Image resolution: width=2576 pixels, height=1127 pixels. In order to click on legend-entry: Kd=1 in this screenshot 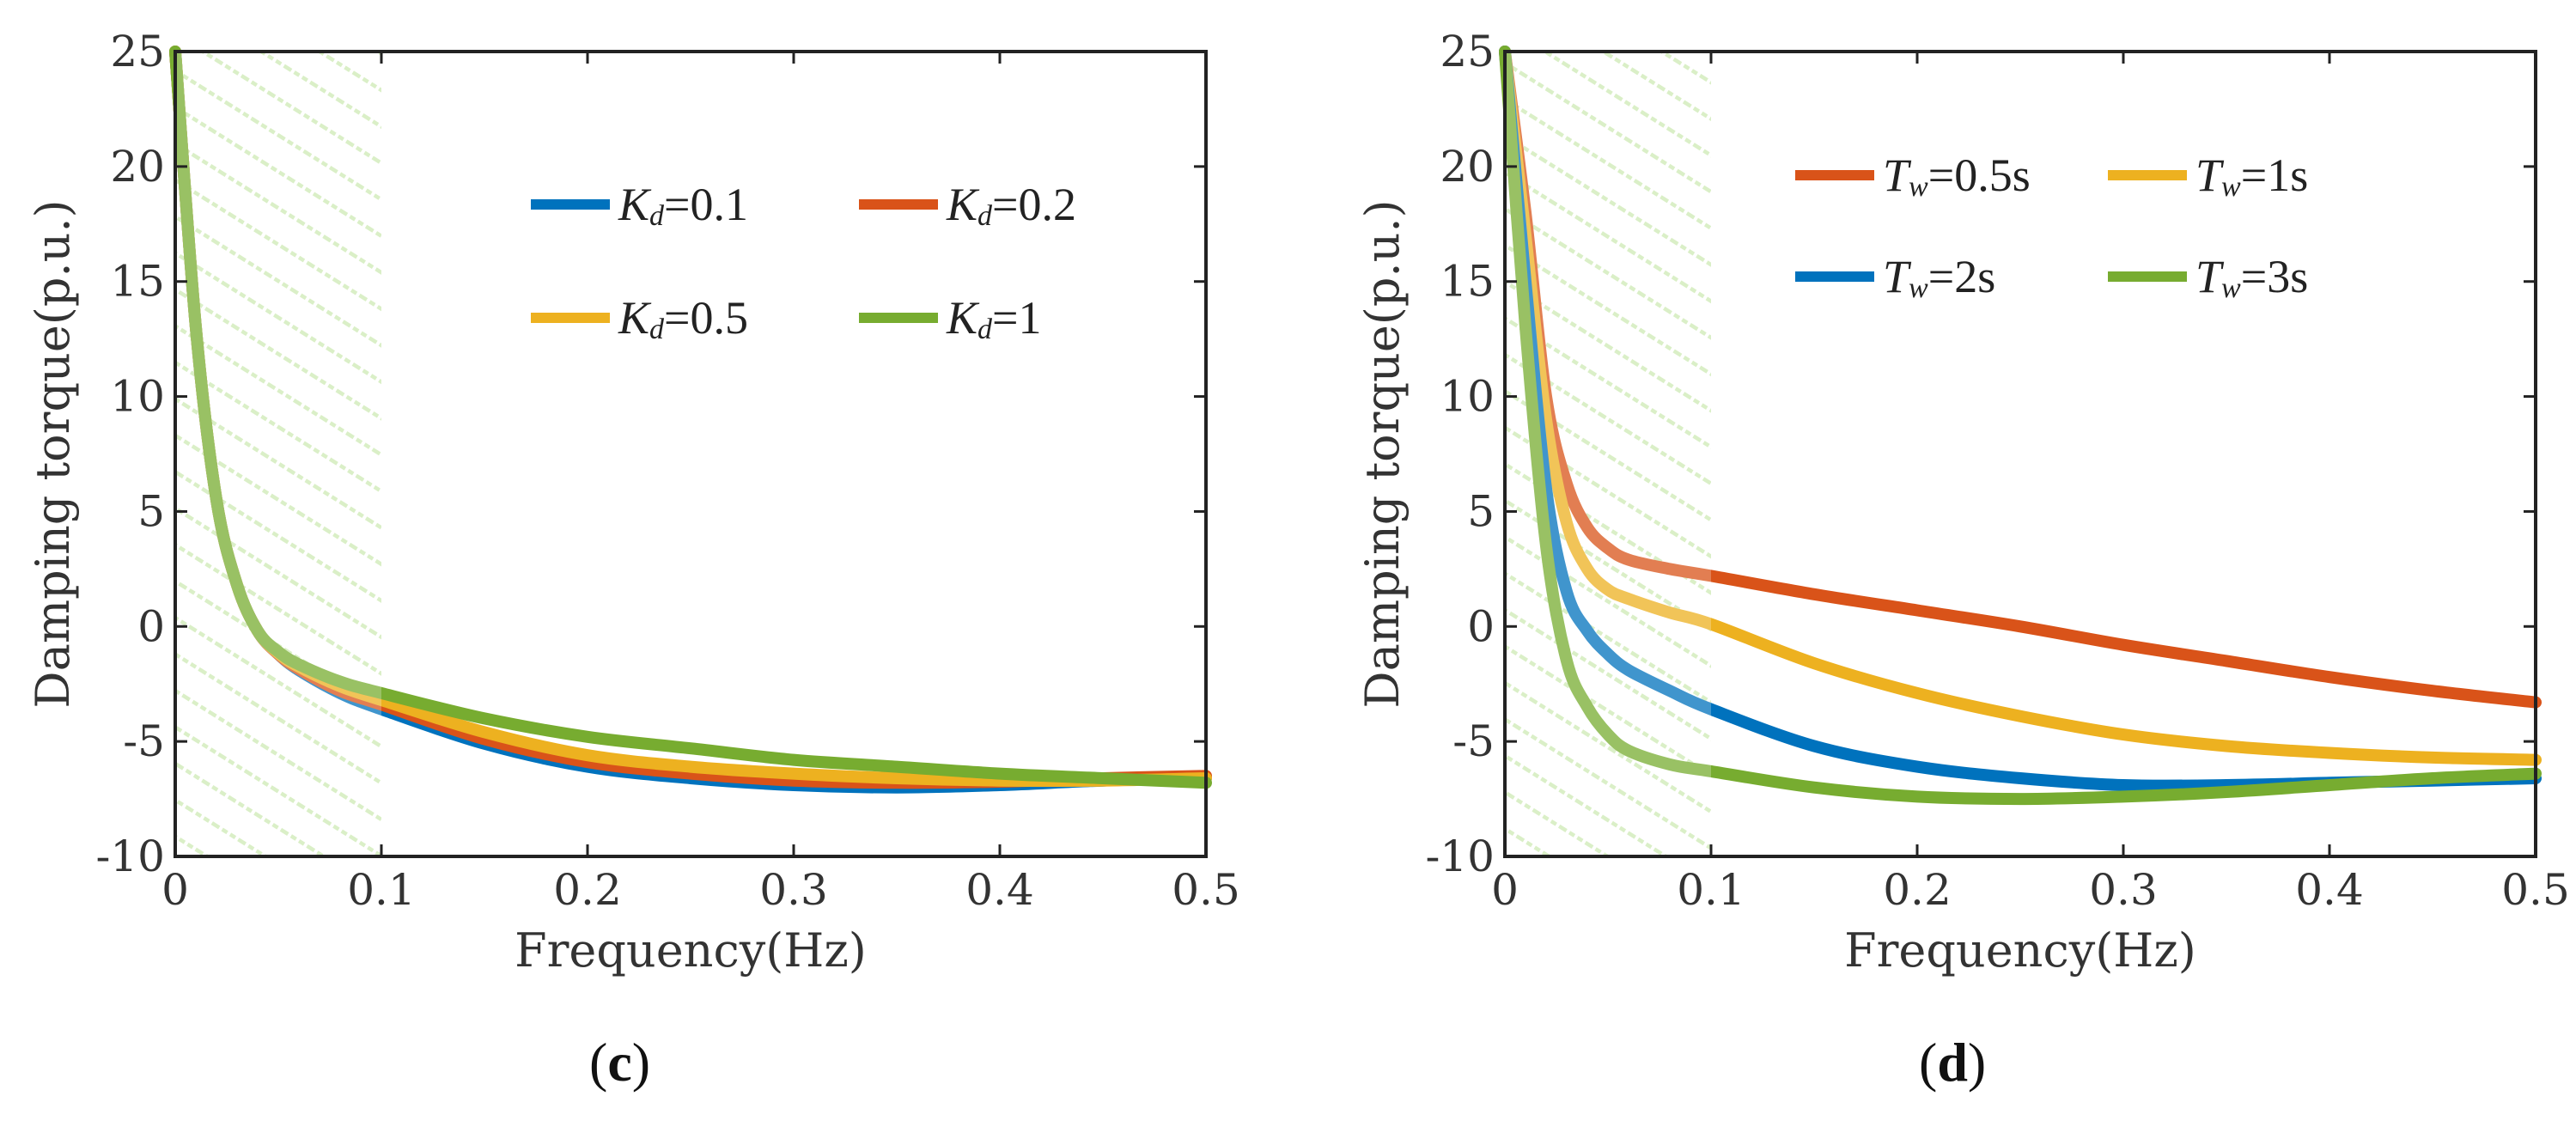, I will do `click(994, 318)`.